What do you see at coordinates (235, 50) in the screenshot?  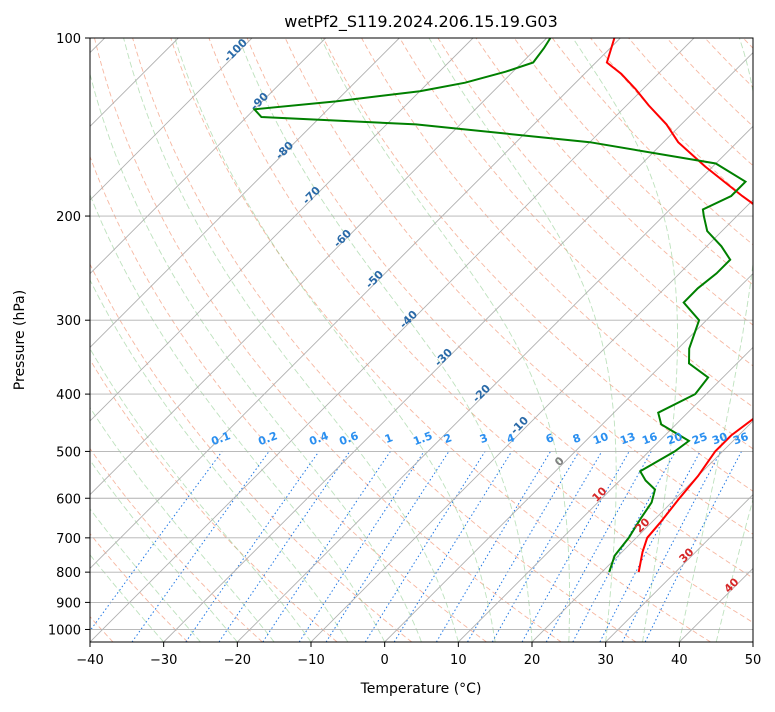 I see `dry-adiabat-label: -100` at bounding box center [235, 50].